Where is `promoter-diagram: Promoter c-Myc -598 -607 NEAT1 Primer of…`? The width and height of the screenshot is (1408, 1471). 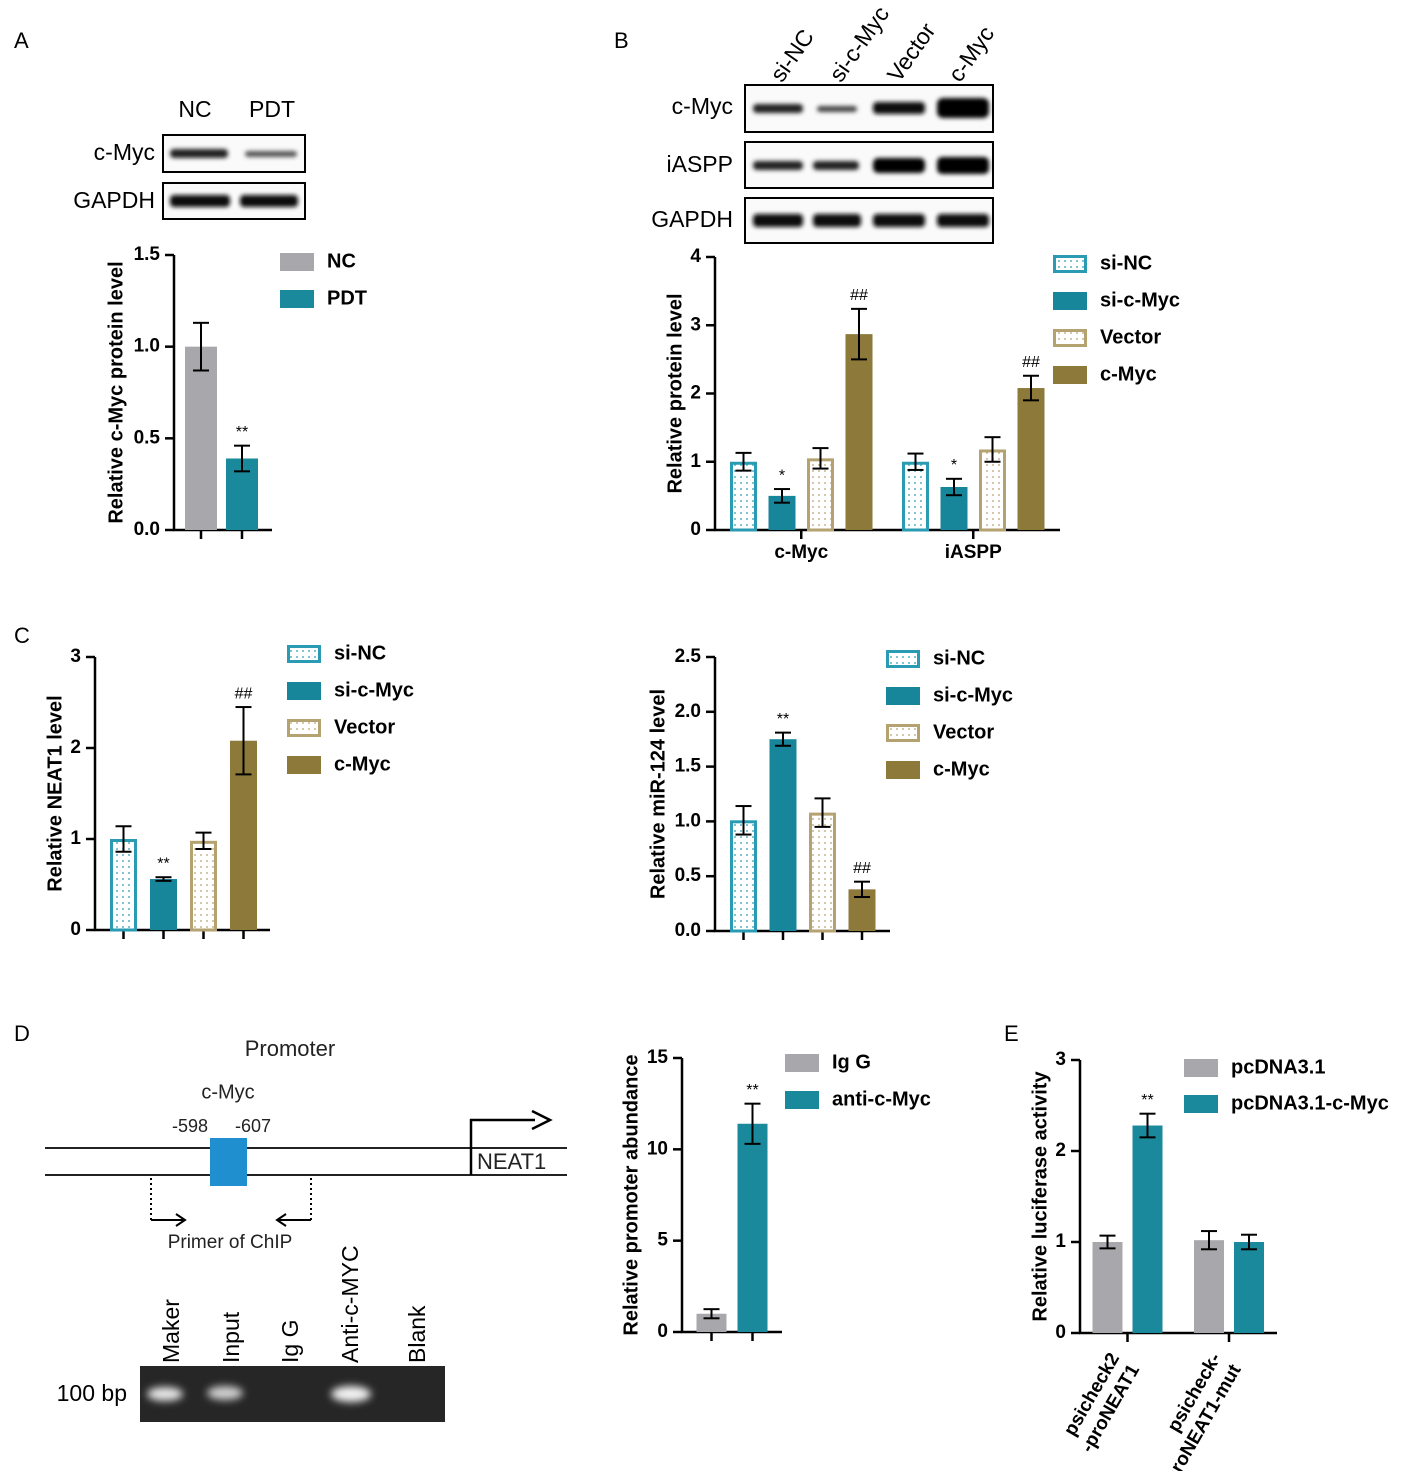
promoter-diagram: Promoter c-Myc -598 -607 NEAT1 Primer of… is located at coordinates (306, 1144).